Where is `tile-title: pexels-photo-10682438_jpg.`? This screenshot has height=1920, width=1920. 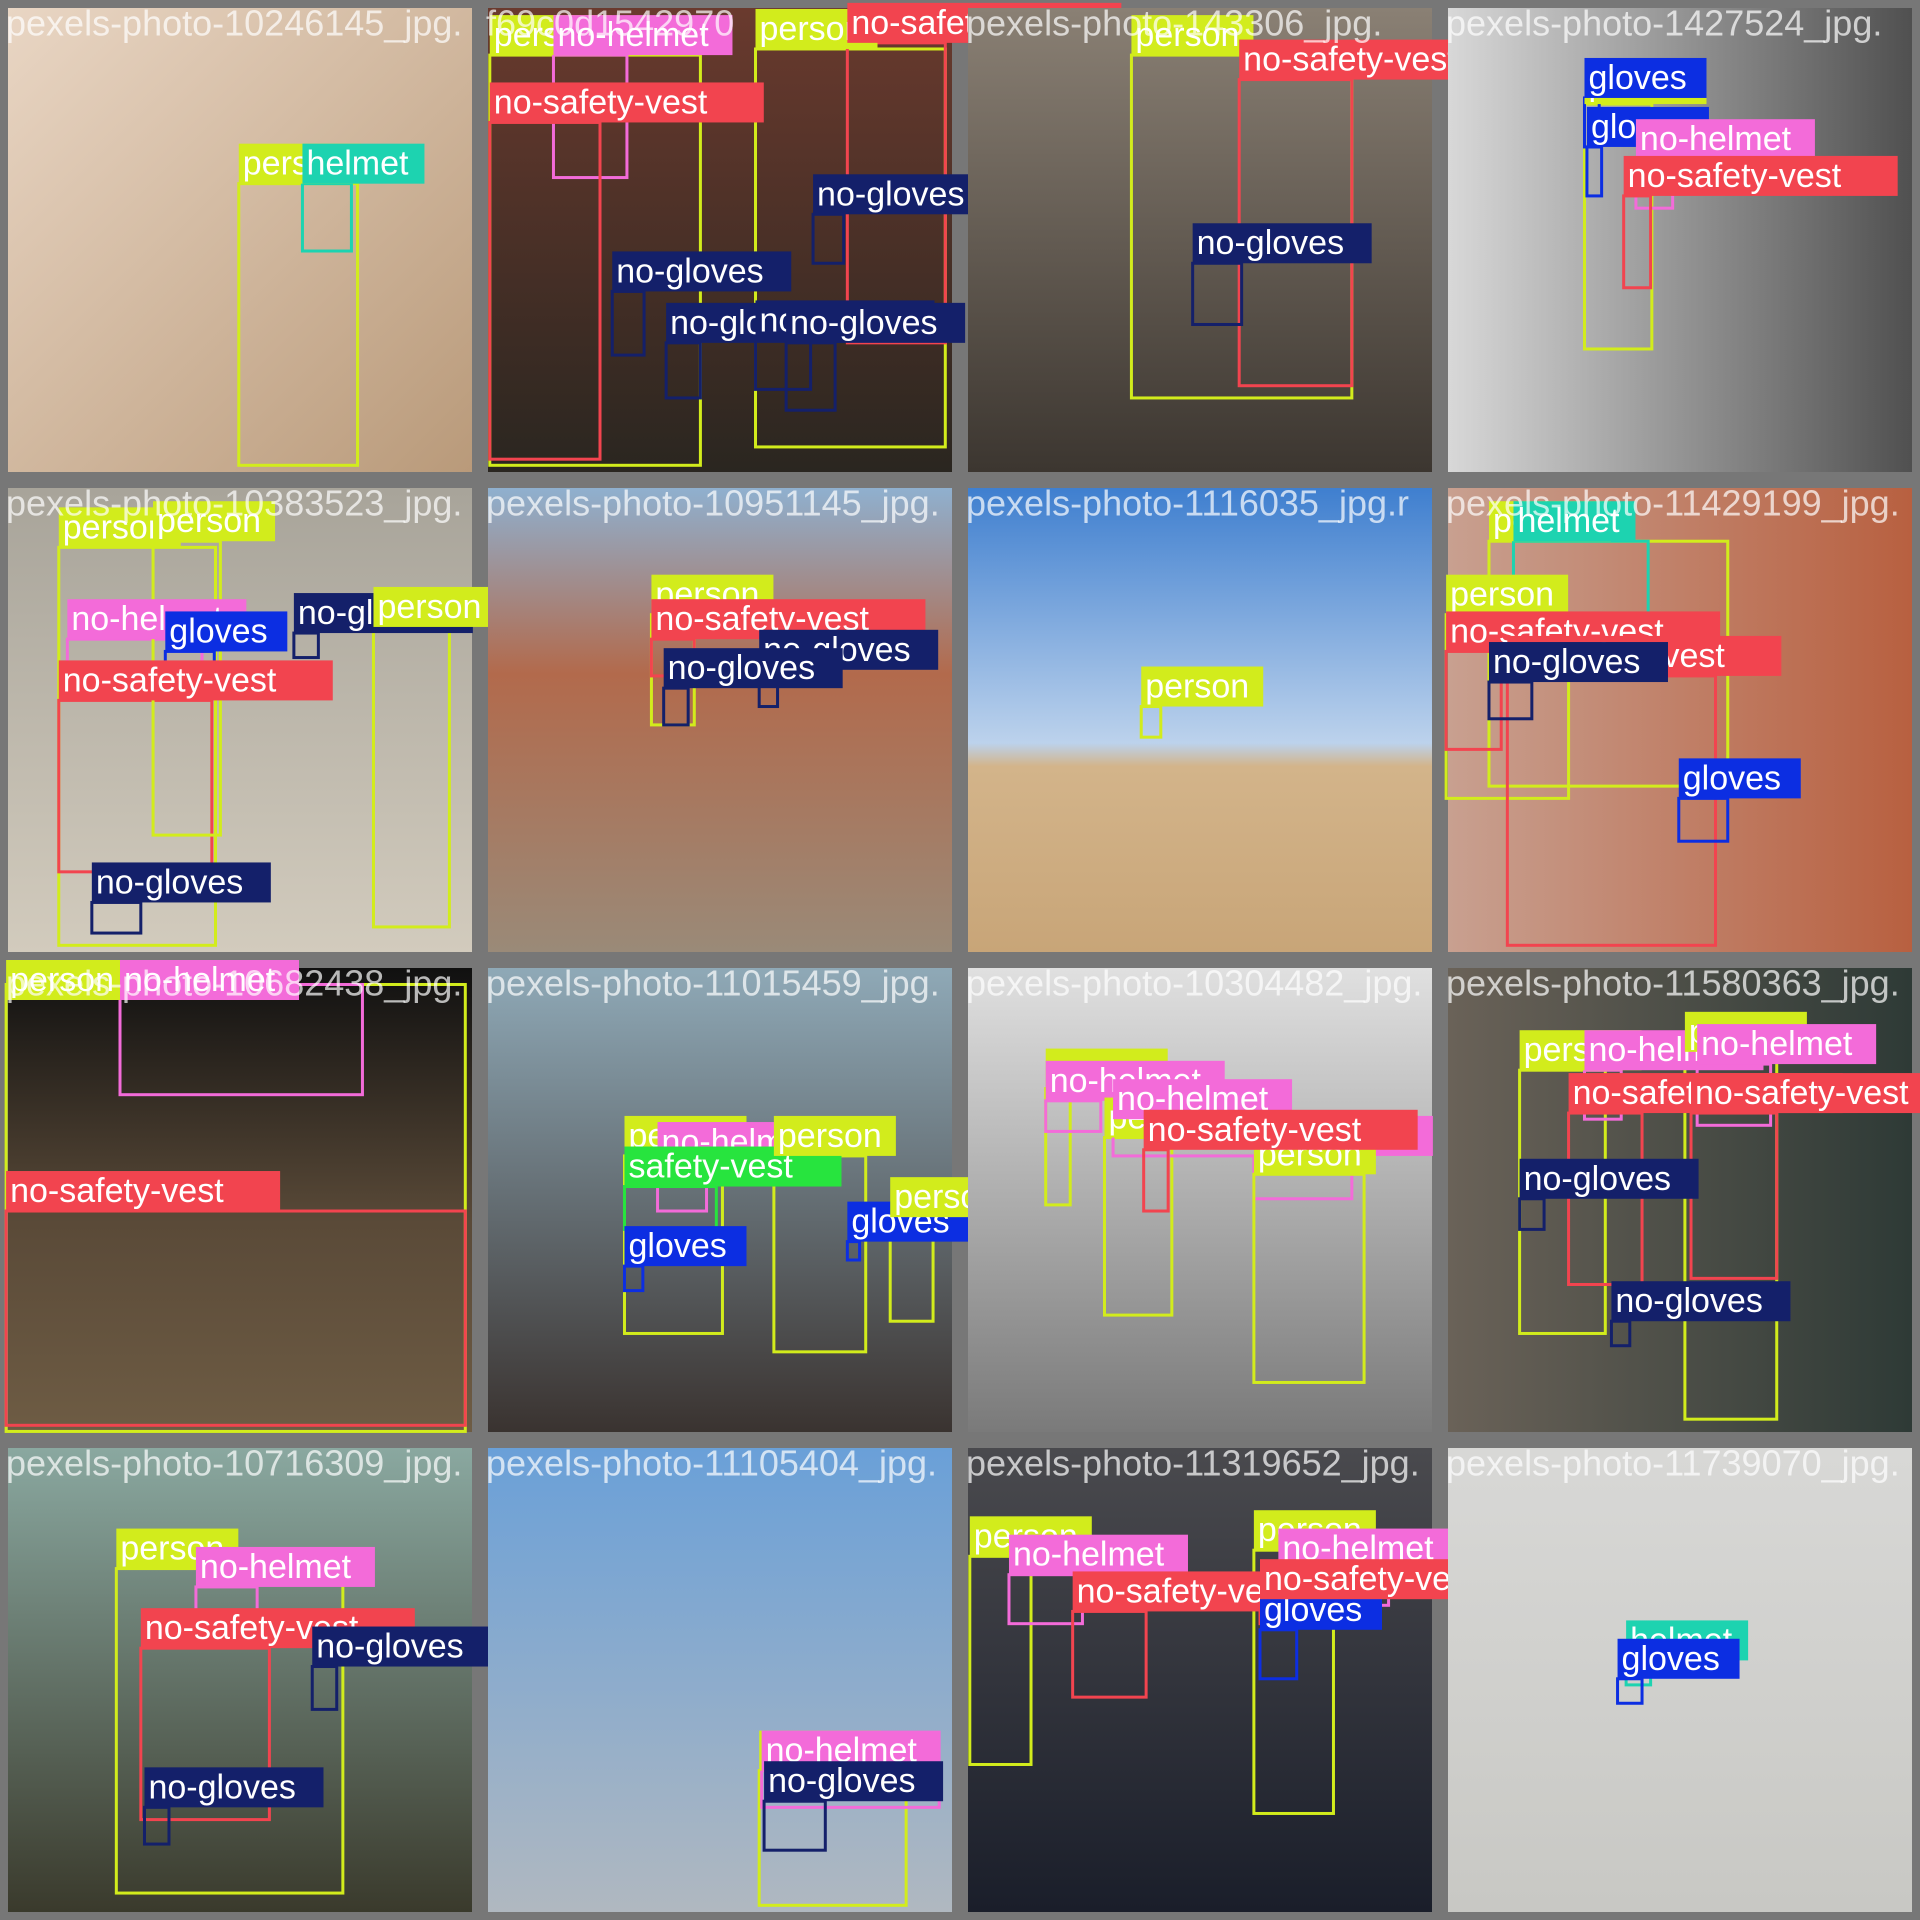 tile-title: pexels-photo-10682438_jpg. is located at coordinates (234, 983).